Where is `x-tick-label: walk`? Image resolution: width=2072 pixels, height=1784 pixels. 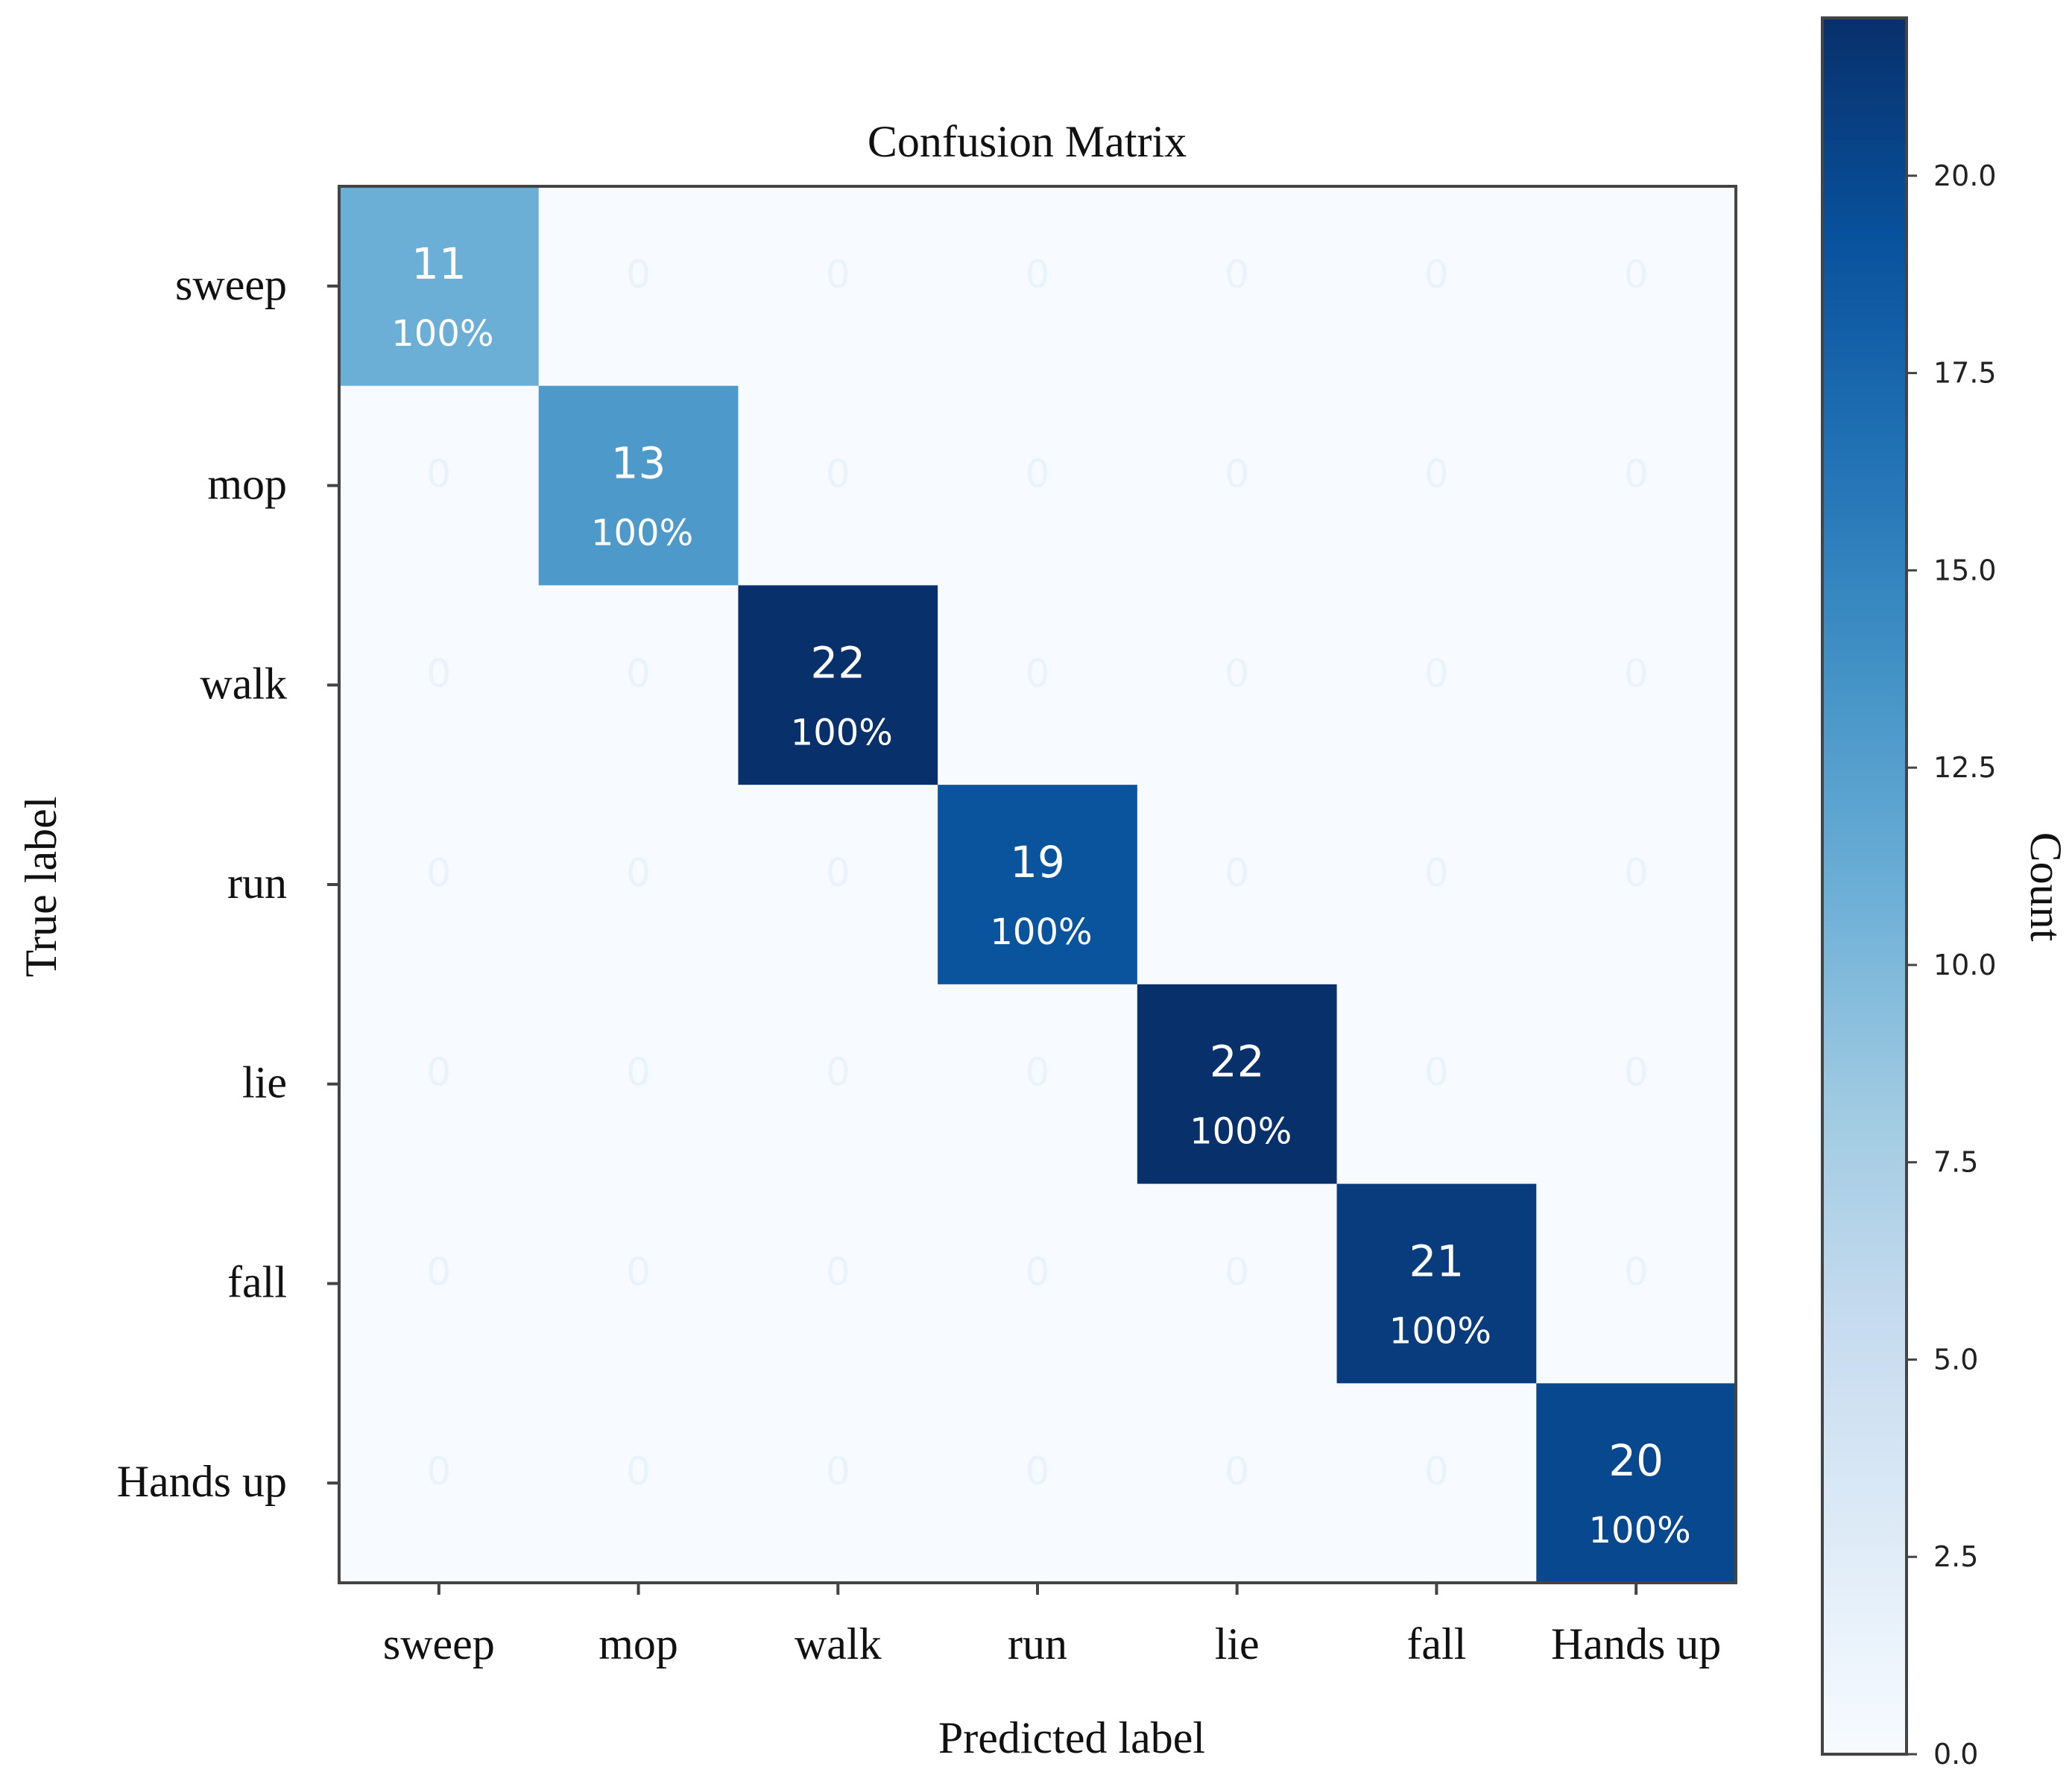
x-tick-label: walk is located at coordinates (838, 1643).